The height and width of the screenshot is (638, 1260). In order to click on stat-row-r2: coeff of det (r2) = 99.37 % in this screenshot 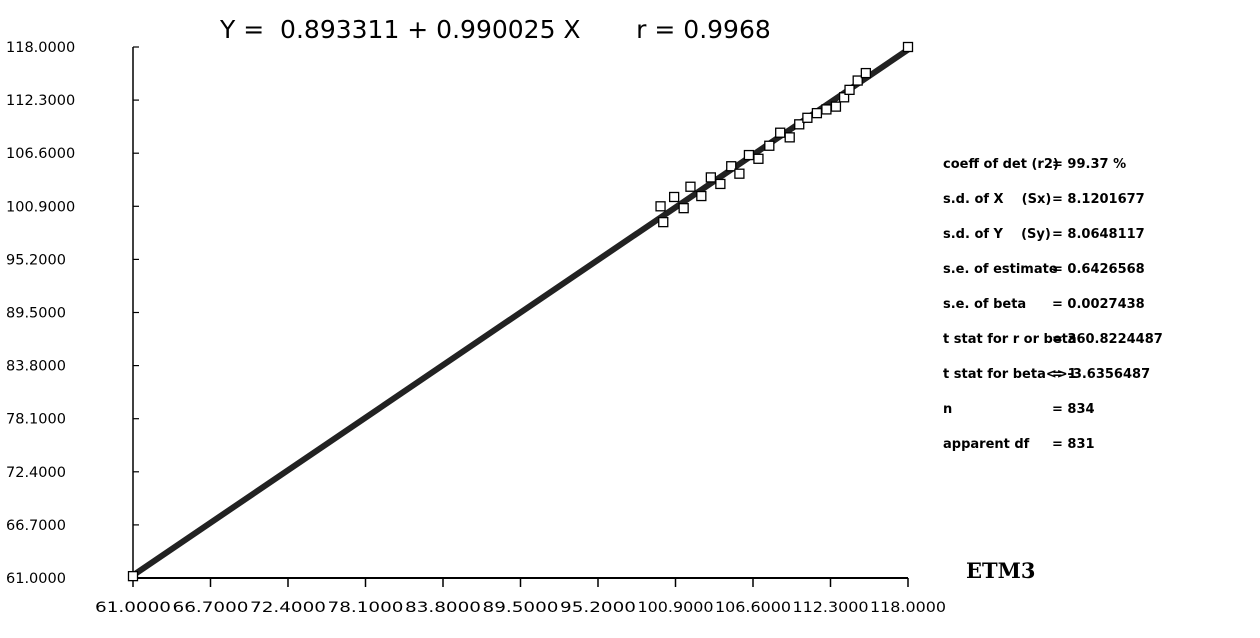, I will do `click(1101, 174)`.